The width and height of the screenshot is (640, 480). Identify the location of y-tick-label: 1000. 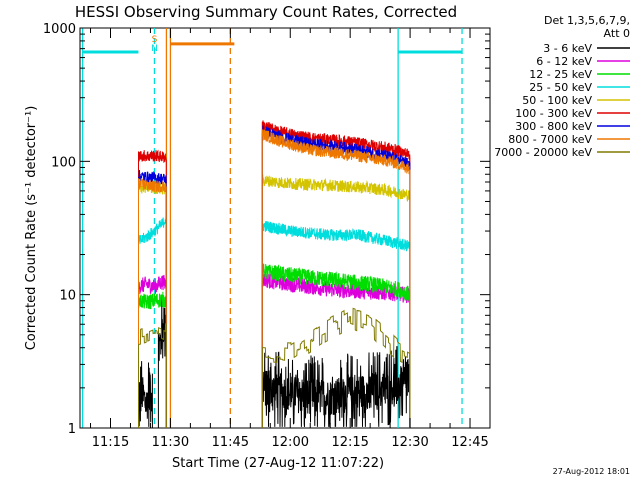
(59, 29).